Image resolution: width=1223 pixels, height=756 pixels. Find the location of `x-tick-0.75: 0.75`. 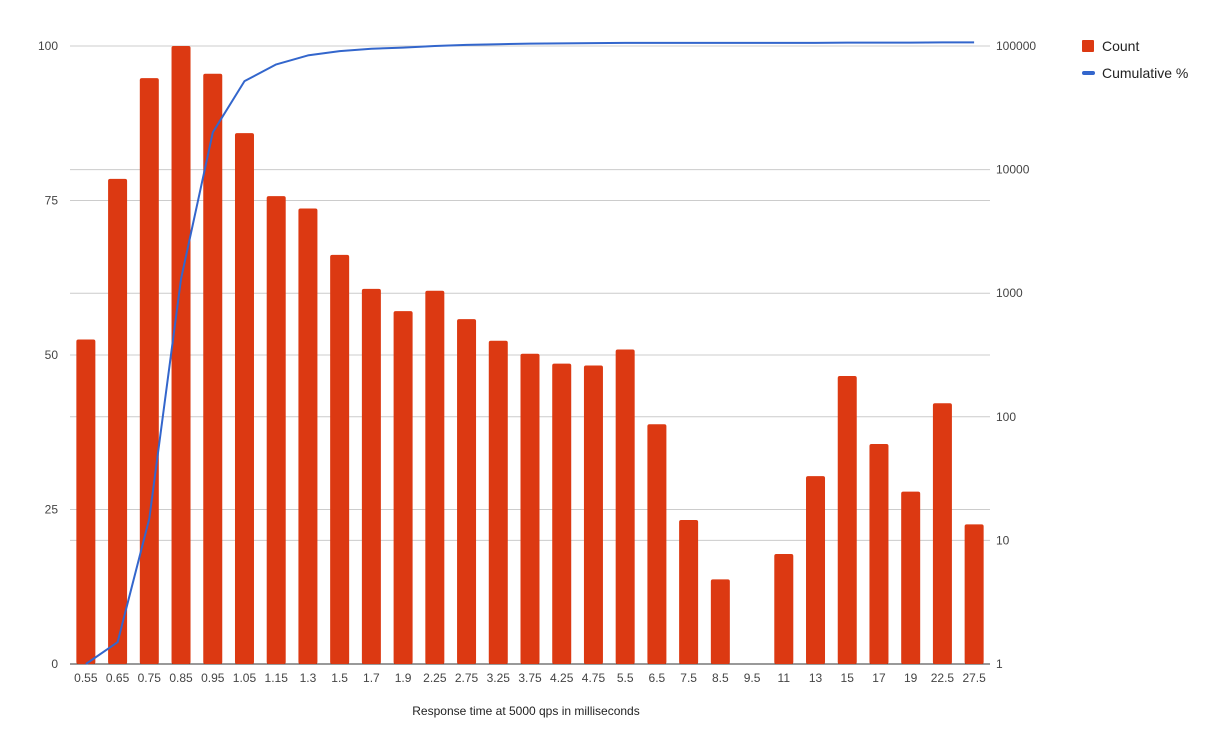

x-tick-0.75: 0.75 is located at coordinates (150, 678).